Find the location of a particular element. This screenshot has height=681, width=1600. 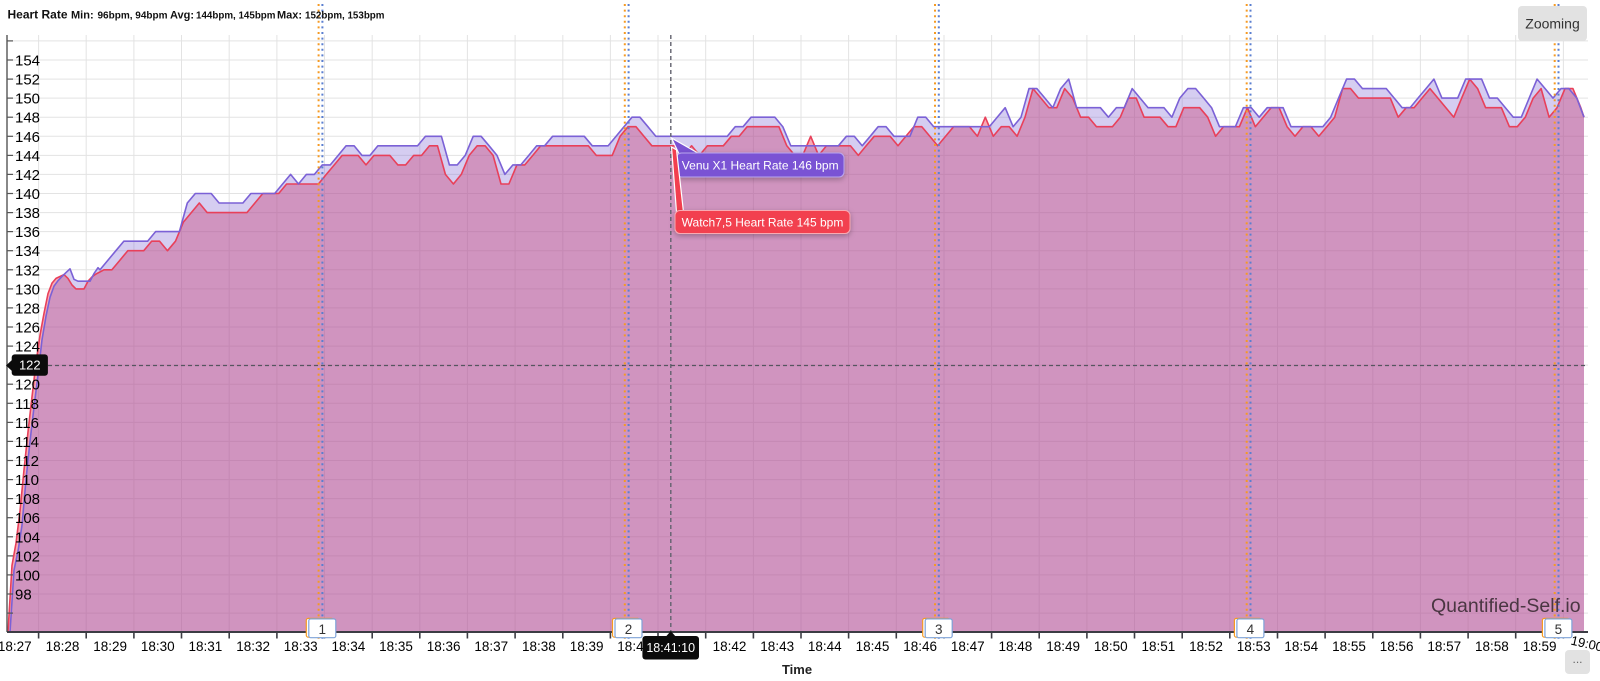

svg-text: 144 is located at coordinates (27, 156).